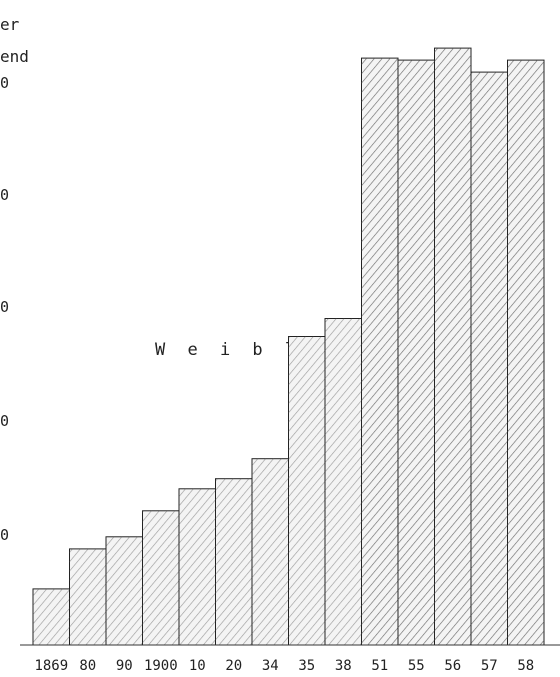  What do you see at coordinates (416, 666) in the screenshot?
I see `x-tick-label: 55` at bounding box center [416, 666].